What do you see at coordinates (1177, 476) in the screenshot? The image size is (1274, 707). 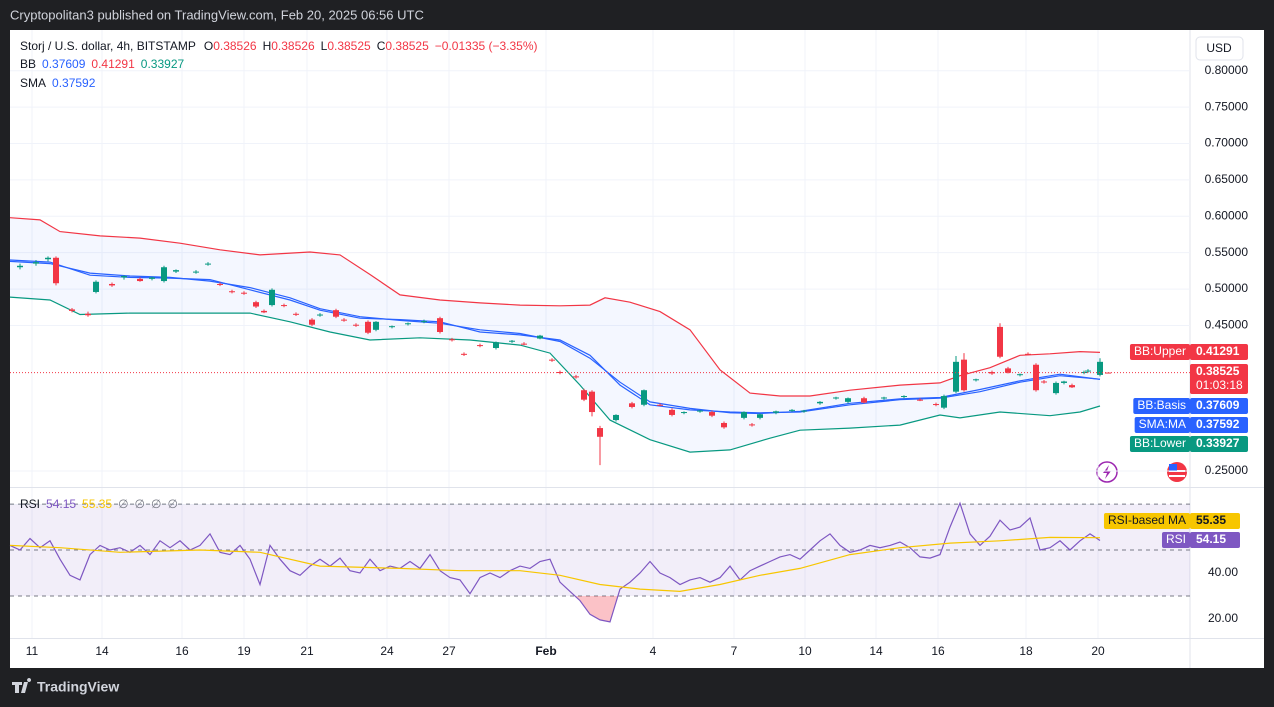 I see `flag-stripe` at bounding box center [1177, 476].